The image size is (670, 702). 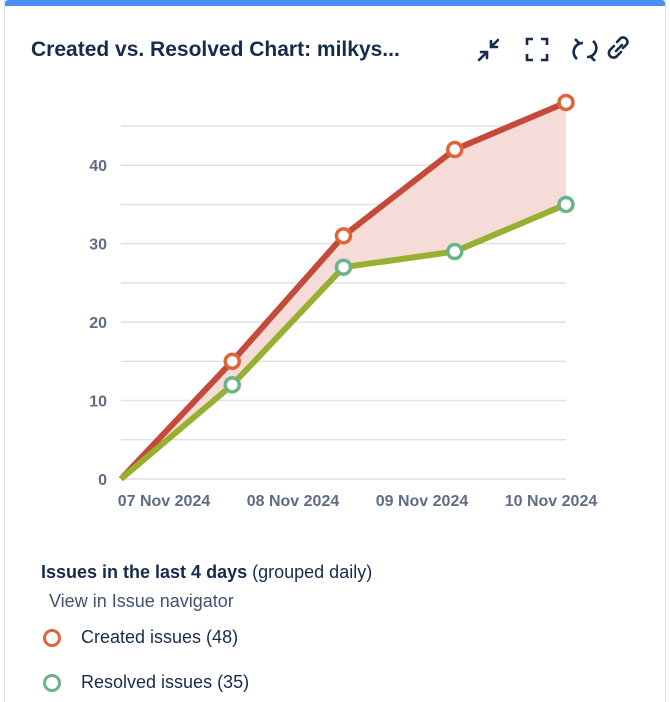 What do you see at coordinates (335, 3) in the screenshot?
I see `top-accent` at bounding box center [335, 3].